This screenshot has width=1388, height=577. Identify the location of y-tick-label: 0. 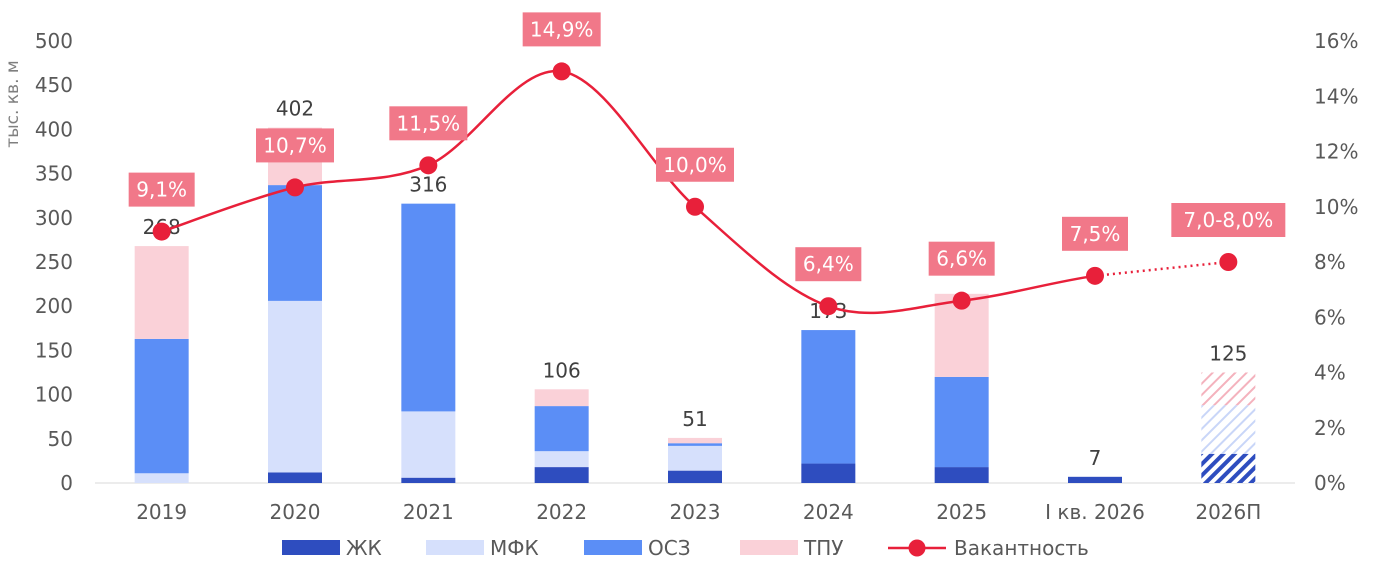
(66, 483).